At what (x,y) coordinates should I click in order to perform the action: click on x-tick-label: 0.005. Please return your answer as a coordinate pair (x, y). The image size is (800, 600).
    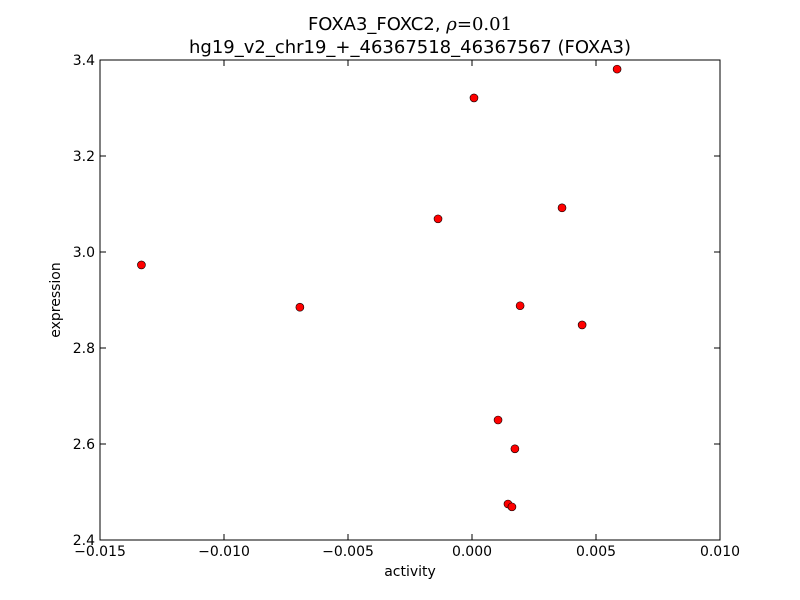
    Looking at the image, I should click on (596, 552).